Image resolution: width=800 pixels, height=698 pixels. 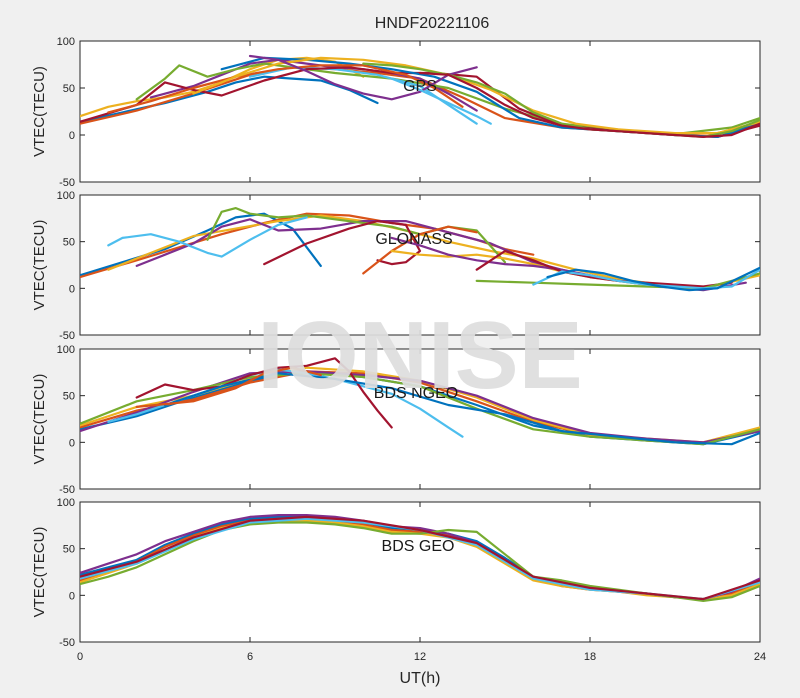 I want to click on x-axis-label: UT(h), so click(x=420, y=678).